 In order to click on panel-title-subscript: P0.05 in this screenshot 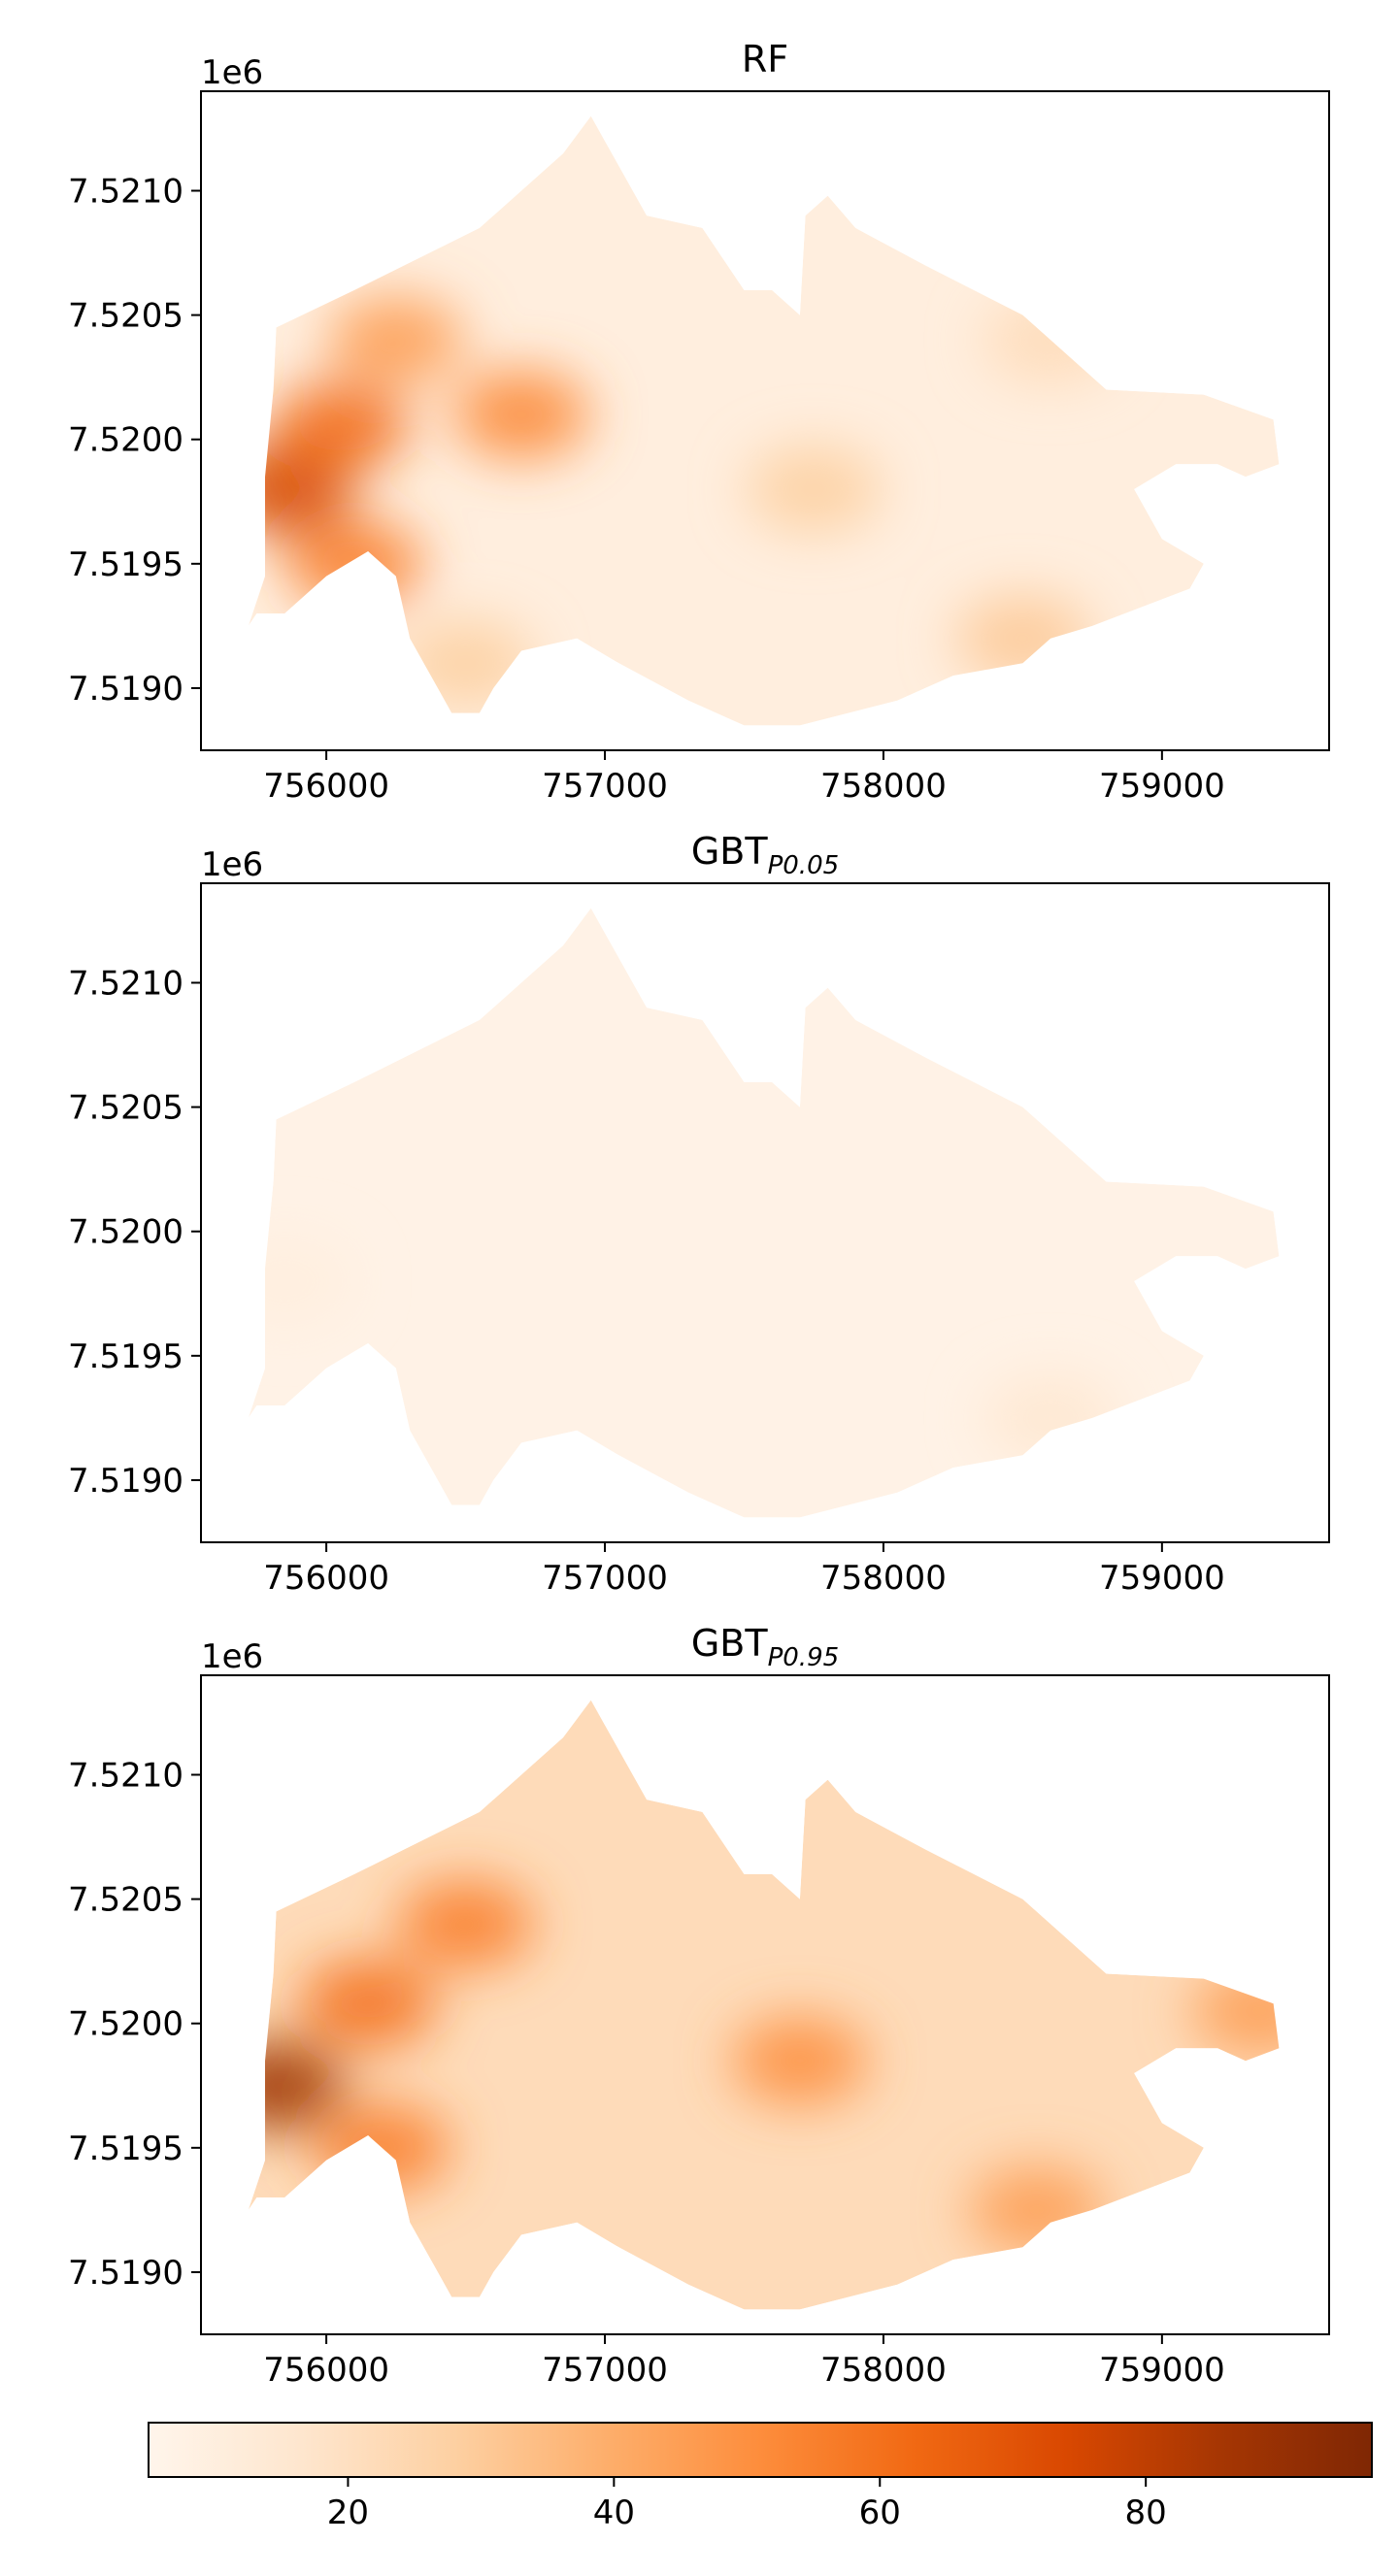, I will do `click(804, 866)`.